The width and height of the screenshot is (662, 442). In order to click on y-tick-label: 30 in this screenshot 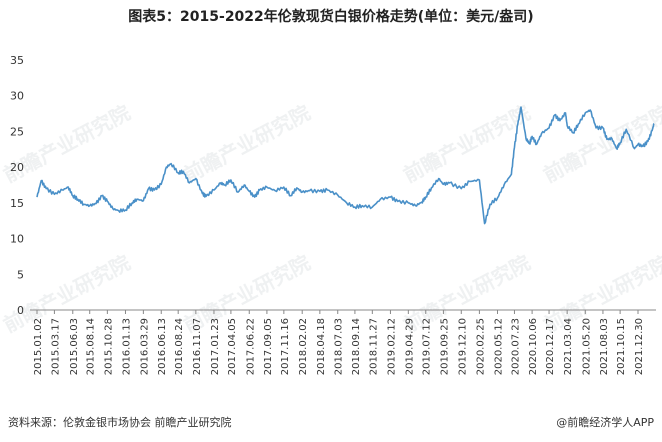, I will do `click(17, 96)`.